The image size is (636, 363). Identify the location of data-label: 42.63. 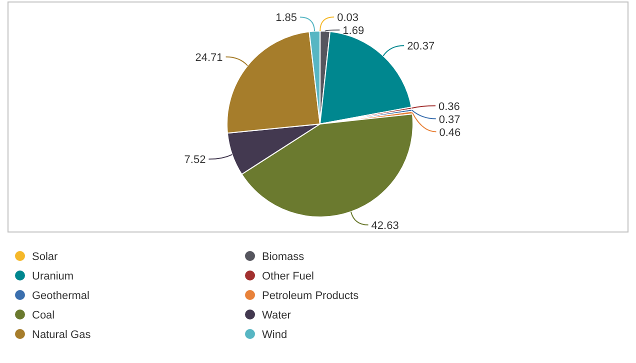
(385, 226).